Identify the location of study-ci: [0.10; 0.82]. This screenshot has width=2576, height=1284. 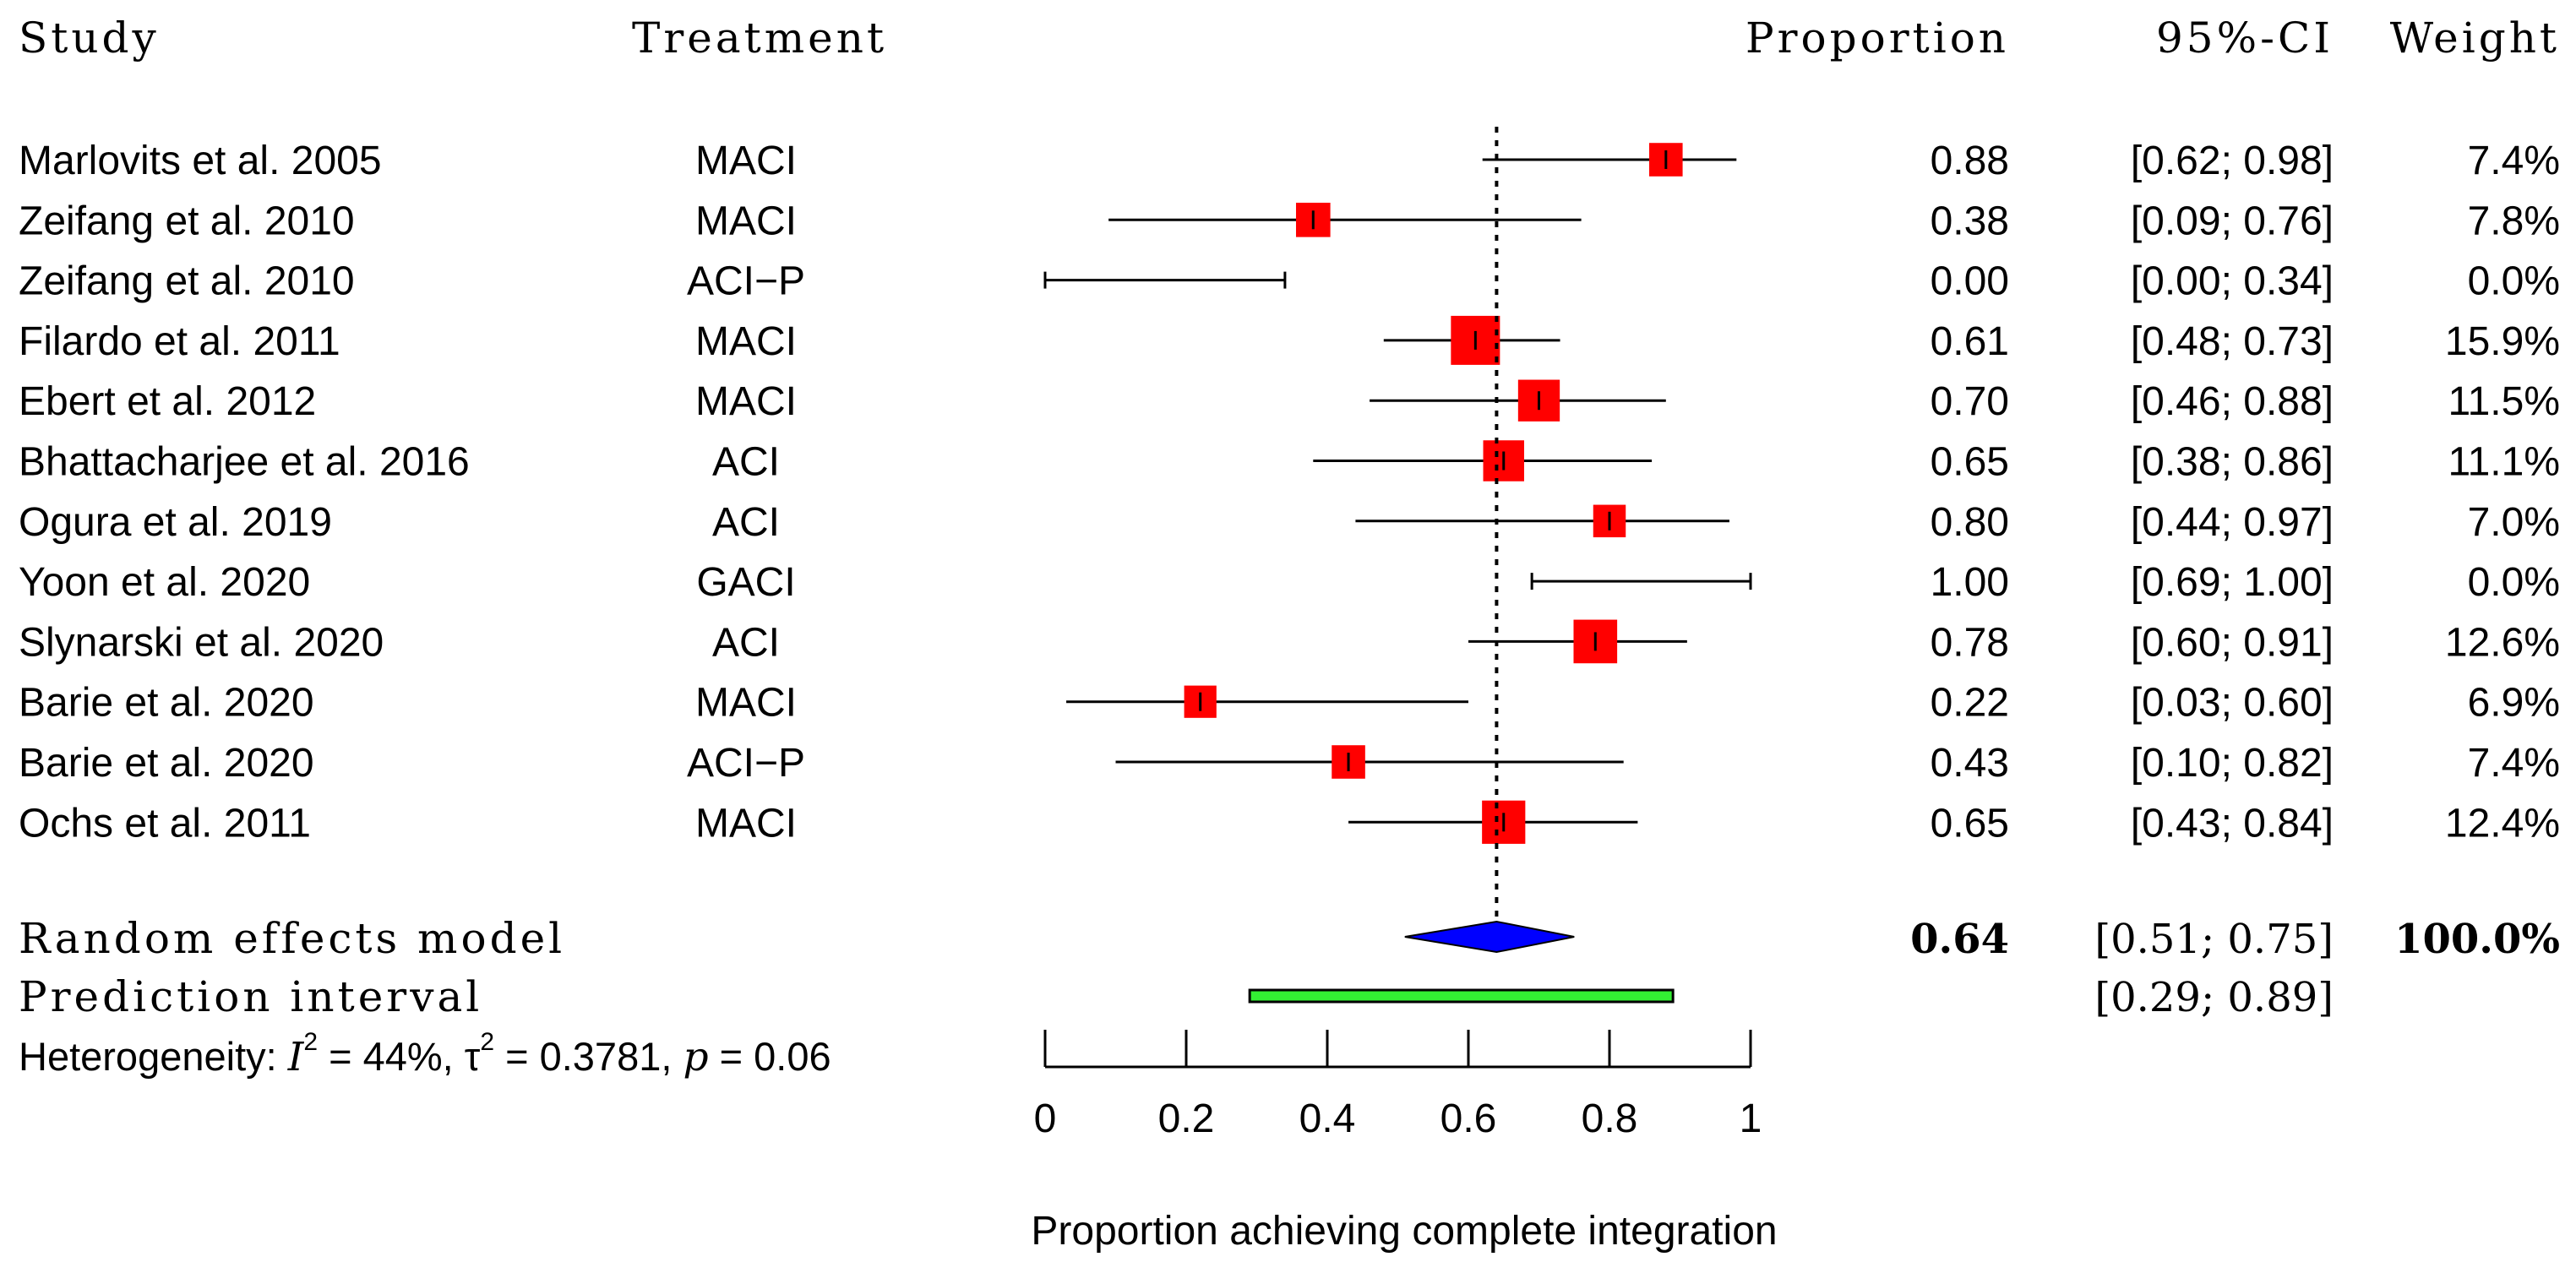
(2232, 763).